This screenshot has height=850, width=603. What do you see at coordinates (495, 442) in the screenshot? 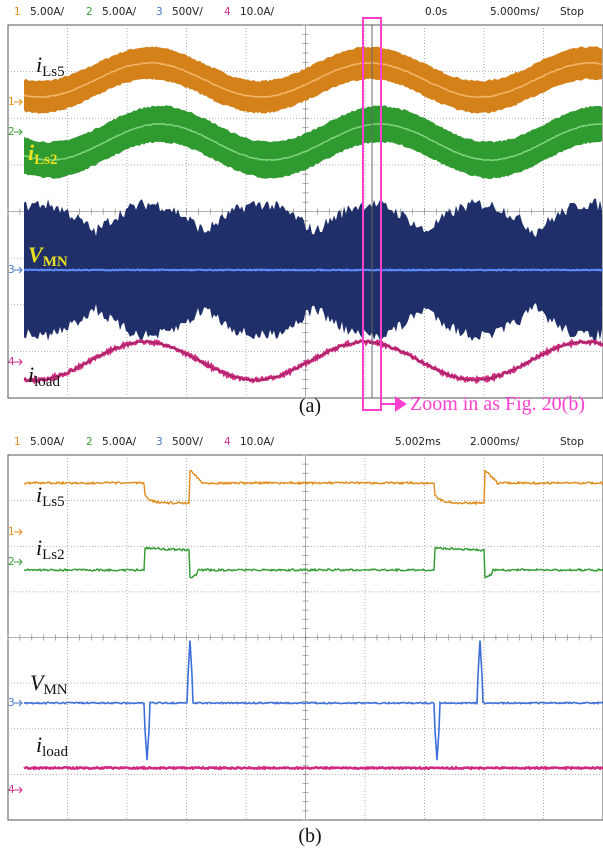
I see `timebase: 2.000ms/` at bounding box center [495, 442].